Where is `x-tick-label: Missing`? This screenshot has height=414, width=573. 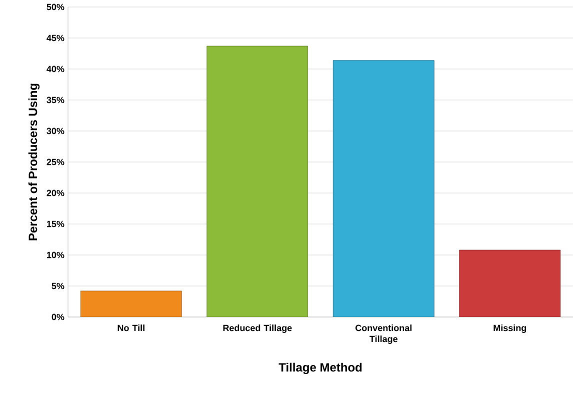 x-tick-label: Missing is located at coordinates (510, 328).